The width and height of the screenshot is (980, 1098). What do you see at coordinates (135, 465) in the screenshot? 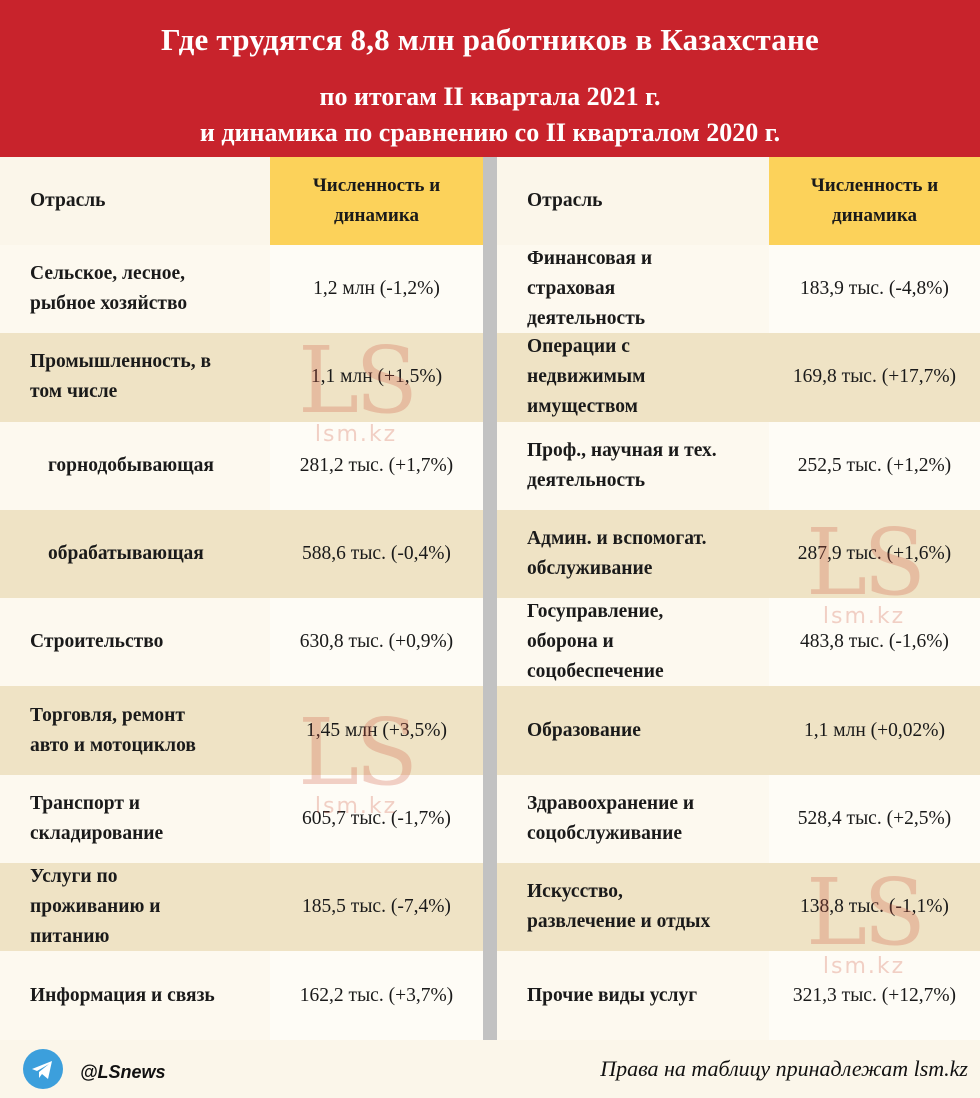
I see `sector-name: горнодобывающая` at bounding box center [135, 465].